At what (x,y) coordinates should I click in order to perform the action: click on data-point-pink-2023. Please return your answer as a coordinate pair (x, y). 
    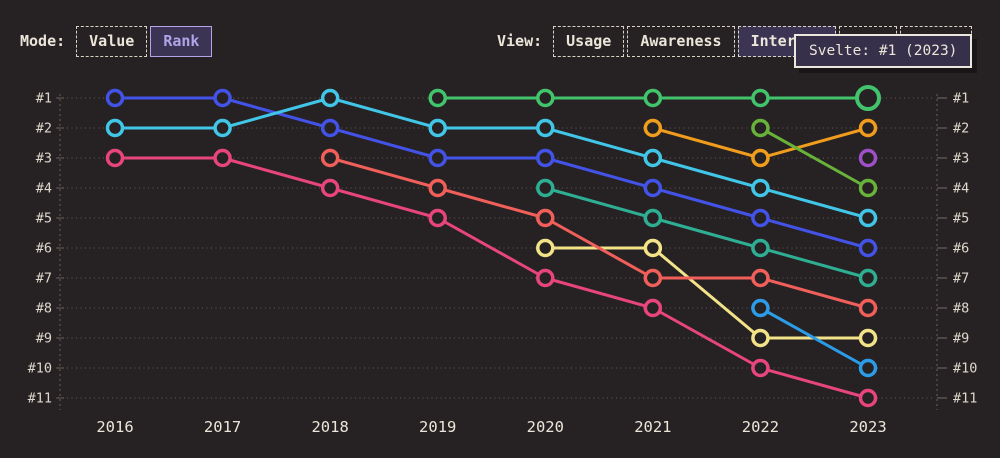
    Looking at the image, I should click on (868, 398).